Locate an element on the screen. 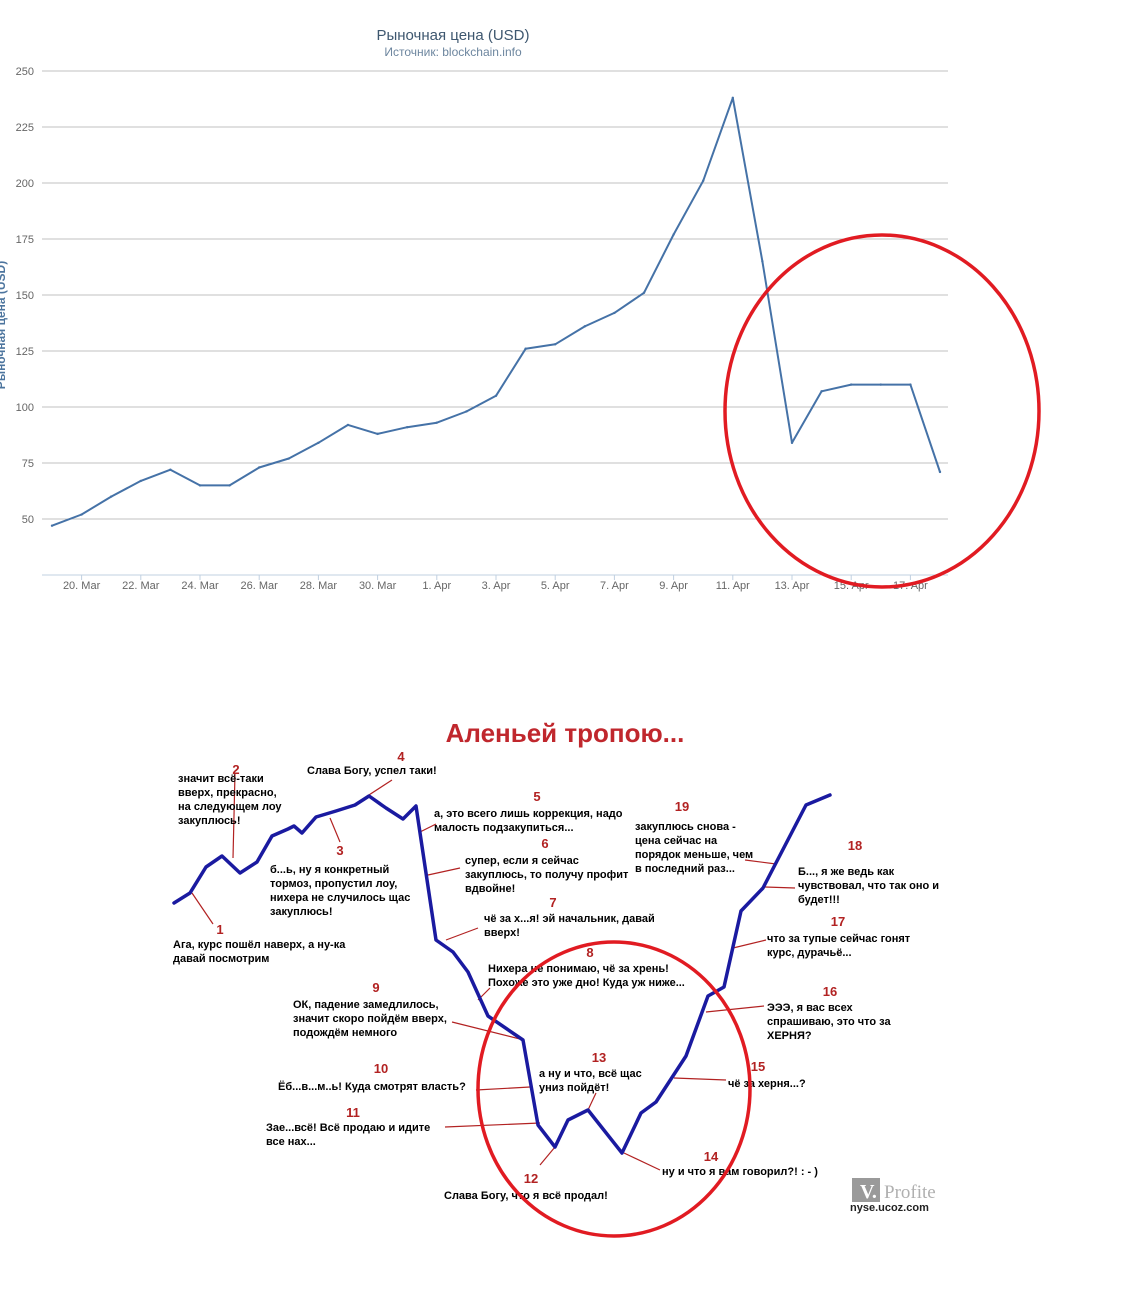  x-tick-label: 7. Apr is located at coordinates (614, 586).